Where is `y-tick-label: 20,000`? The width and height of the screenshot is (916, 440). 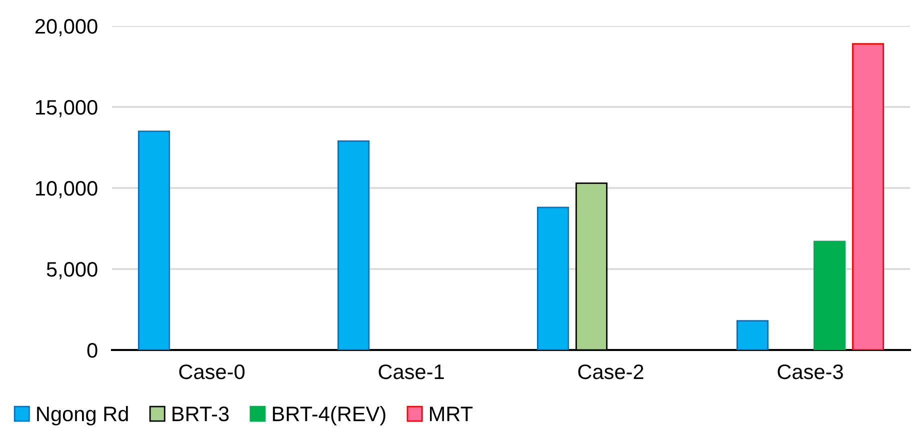 y-tick-label: 20,000 is located at coordinates (66, 27).